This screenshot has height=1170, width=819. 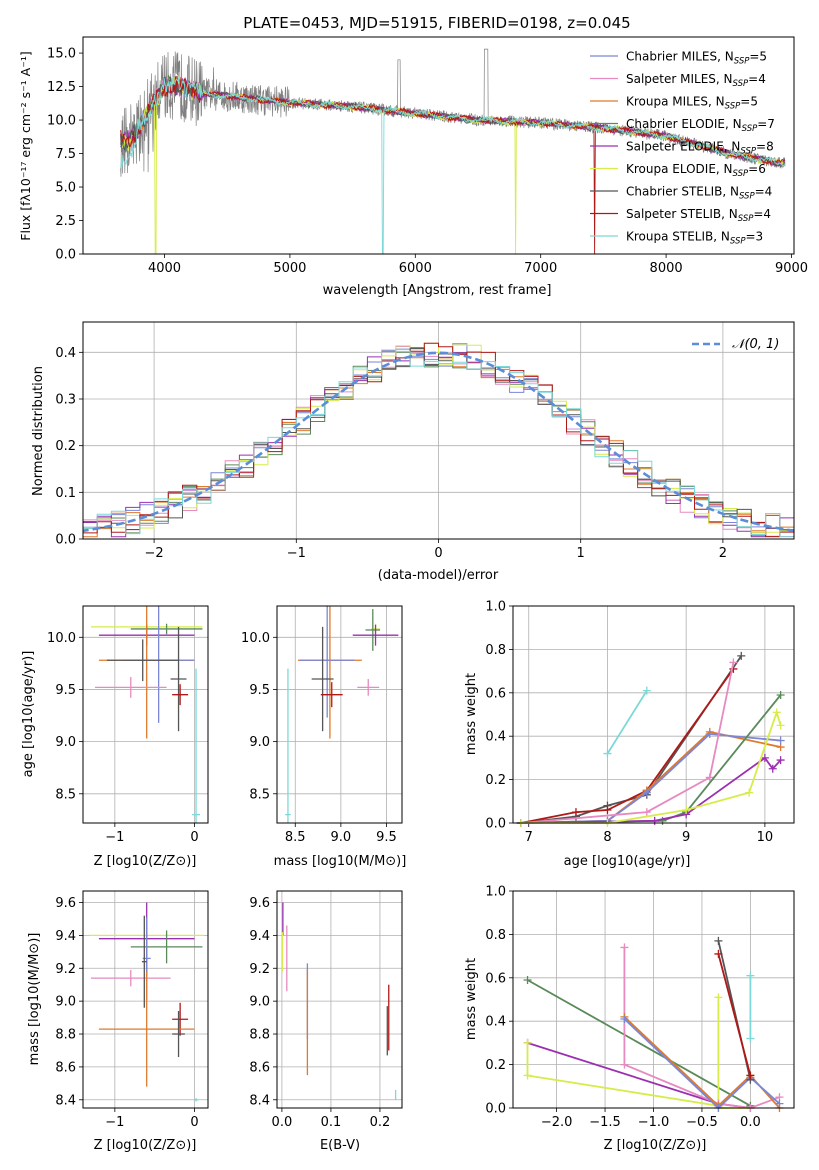 I want to click on gaussian-curve, so click(x=438, y=442).